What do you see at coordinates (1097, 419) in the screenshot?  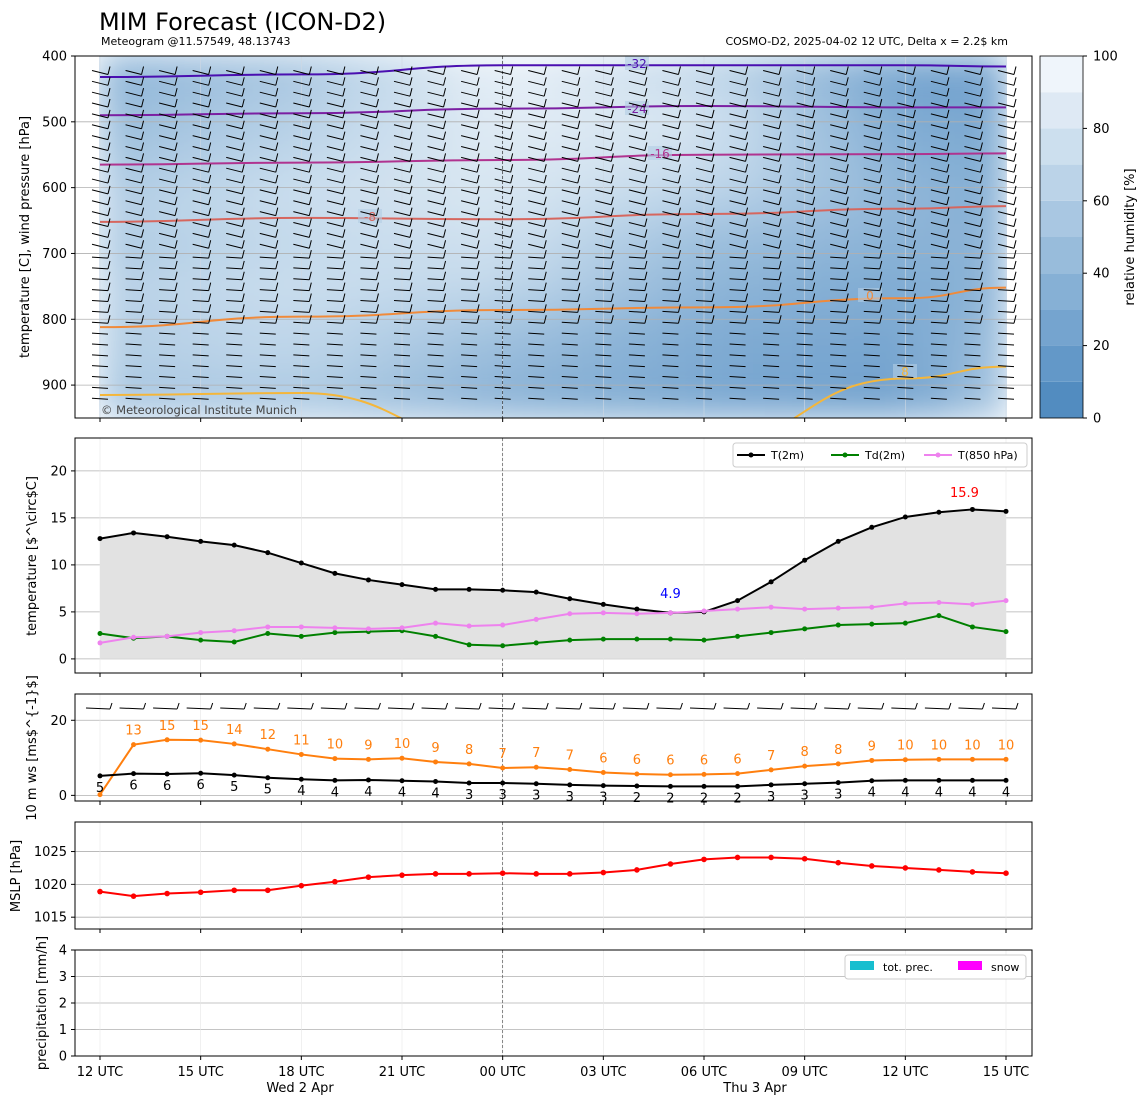 I see `colorbar-tick-label: 0` at bounding box center [1097, 419].